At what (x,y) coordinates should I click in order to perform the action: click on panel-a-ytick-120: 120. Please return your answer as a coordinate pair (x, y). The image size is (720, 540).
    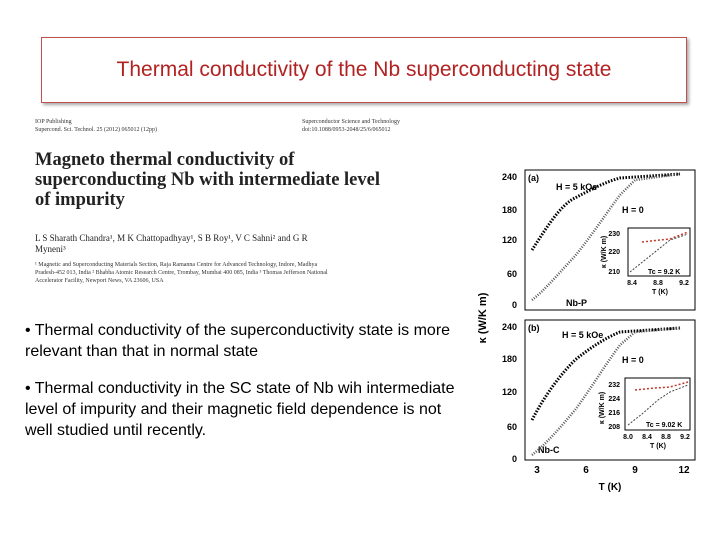
    Looking at the image, I should click on (509, 240).